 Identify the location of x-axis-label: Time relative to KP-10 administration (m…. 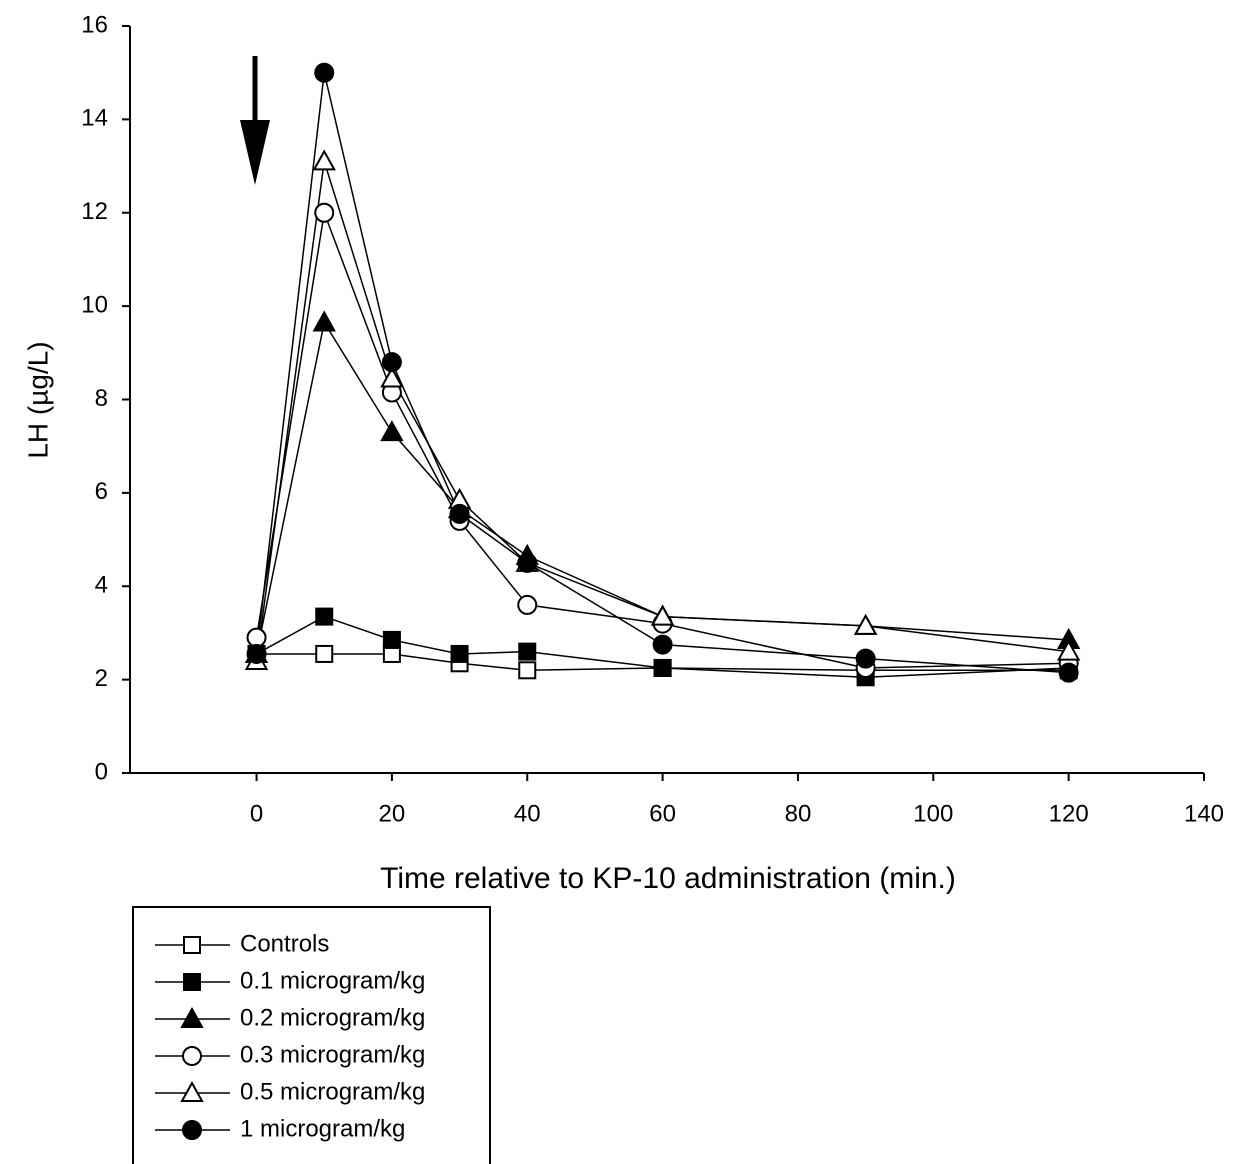
(668, 878).